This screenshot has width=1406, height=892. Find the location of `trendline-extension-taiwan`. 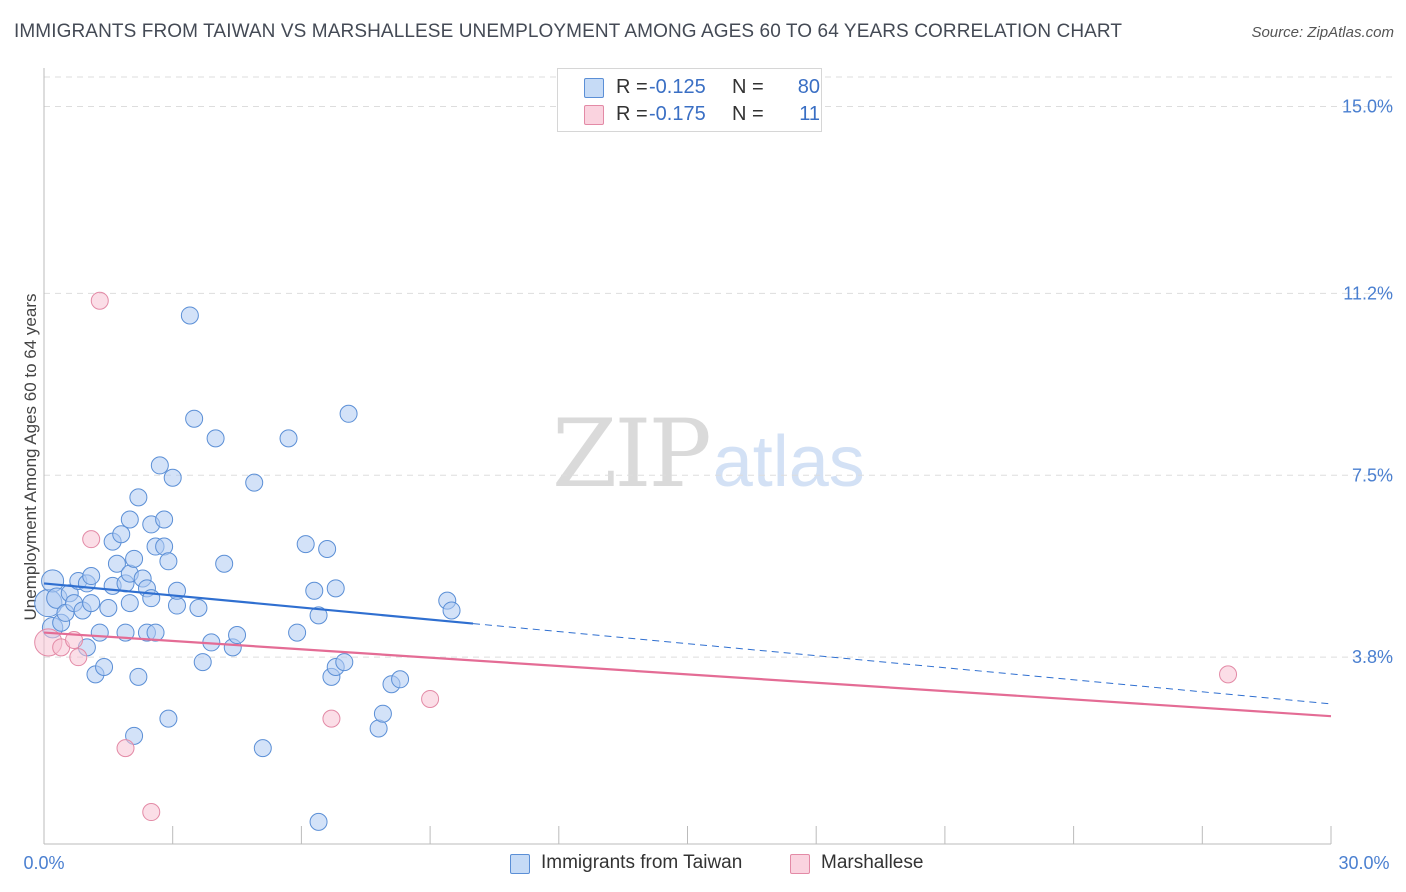

trendline-extension-taiwan is located at coordinates (902, 664).